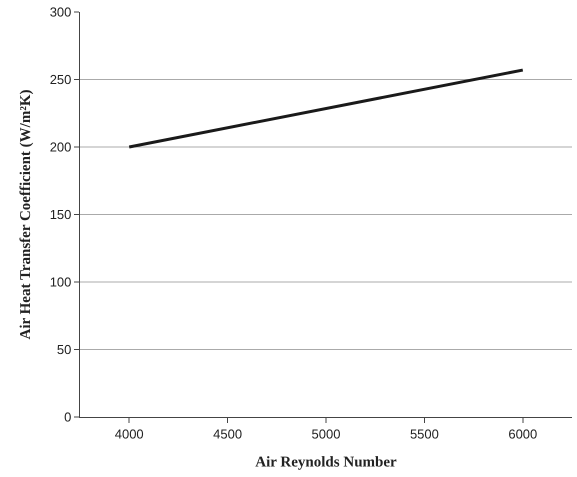 The image size is (577, 477). Describe the element at coordinates (61, 282) in the screenshot. I see `y-tick-label: 100` at that location.